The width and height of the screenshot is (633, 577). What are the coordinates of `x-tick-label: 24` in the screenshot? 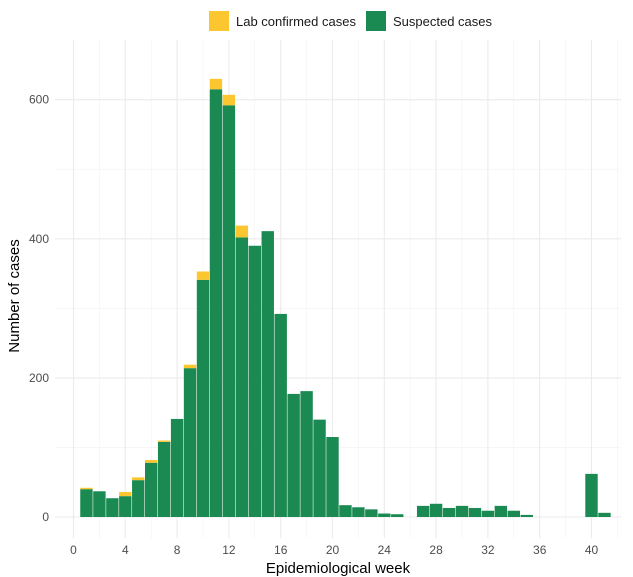 It's located at (385, 550).